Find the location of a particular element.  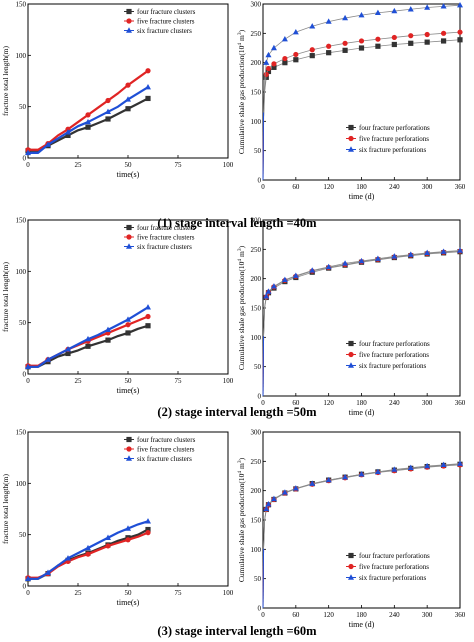

y-tick-label: 300 is located at coordinates (256, 5).